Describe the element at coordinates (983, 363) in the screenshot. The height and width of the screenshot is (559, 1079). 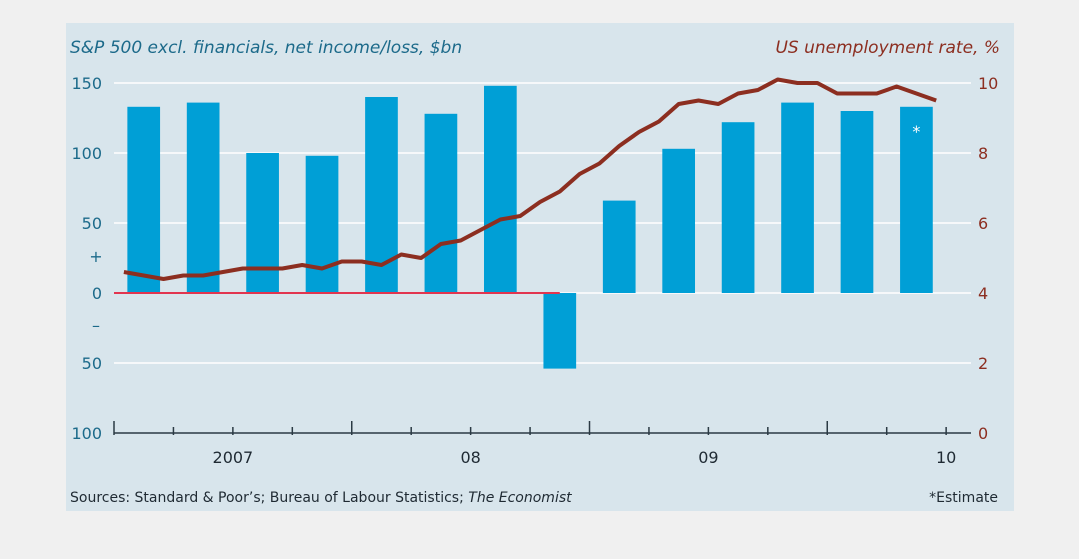
I see `right-tick-label: 2` at that location.